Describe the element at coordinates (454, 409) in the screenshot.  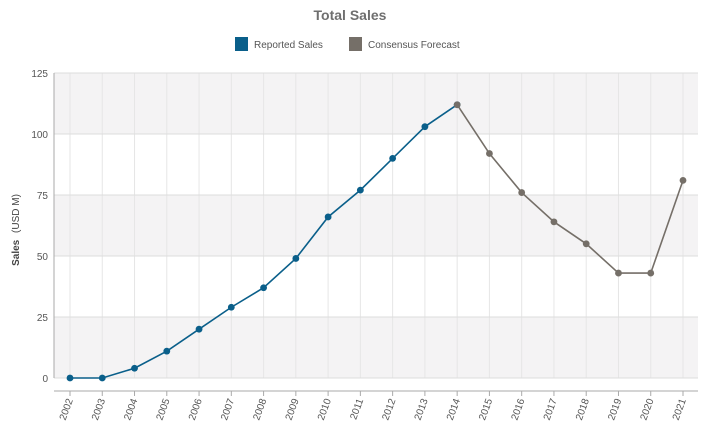
I see `x-tick-label: 2014` at that location.